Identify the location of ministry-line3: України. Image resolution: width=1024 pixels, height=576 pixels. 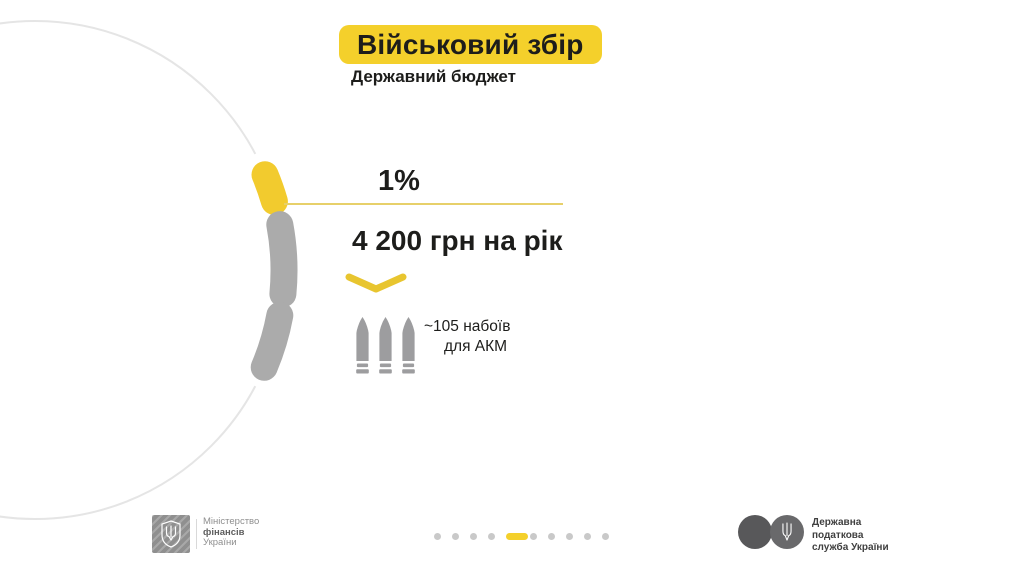
(220, 542).